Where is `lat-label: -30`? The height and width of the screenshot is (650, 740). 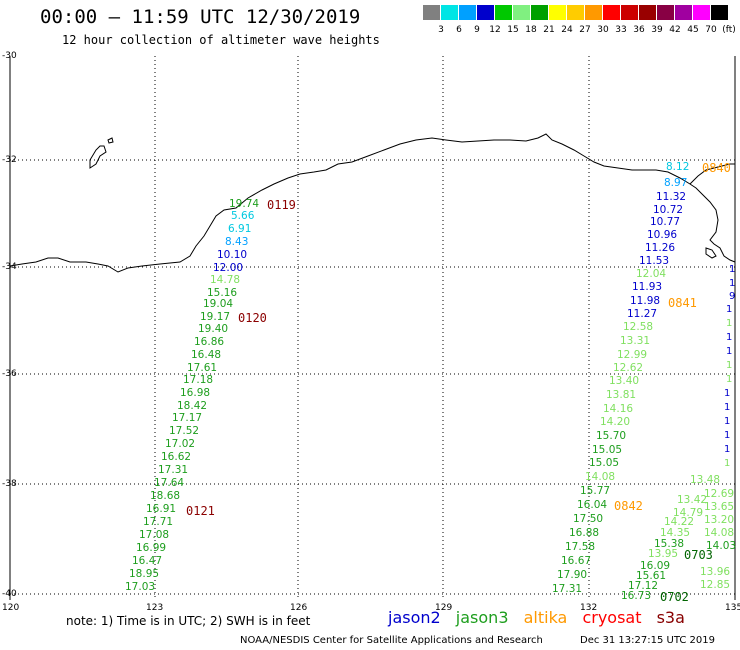 lat-label: -30 is located at coordinates (9, 56).